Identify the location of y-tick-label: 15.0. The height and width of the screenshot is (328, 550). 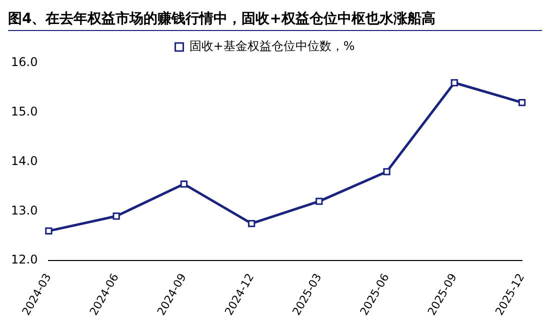
(24, 111).